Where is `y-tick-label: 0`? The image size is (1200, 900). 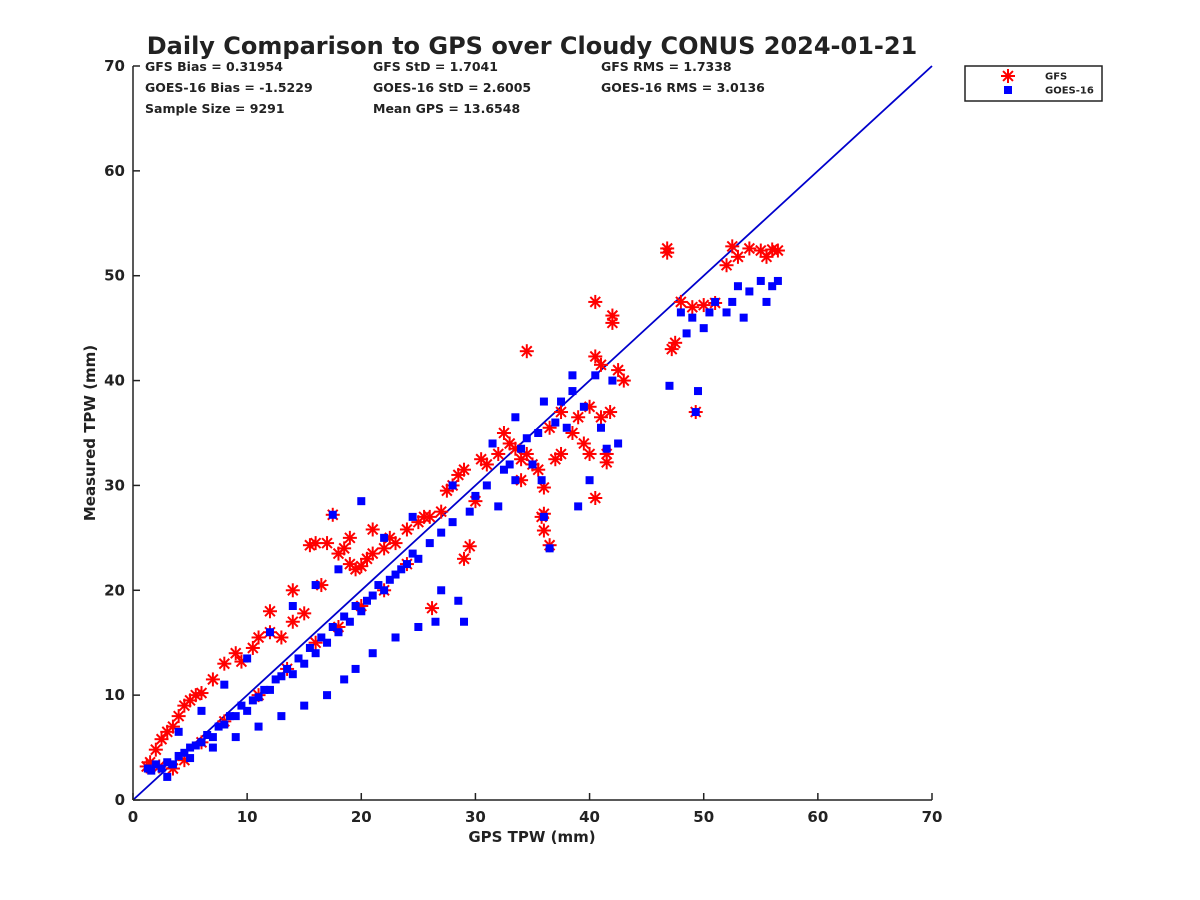
y-tick-label: 0 is located at coordinates (120, 800).